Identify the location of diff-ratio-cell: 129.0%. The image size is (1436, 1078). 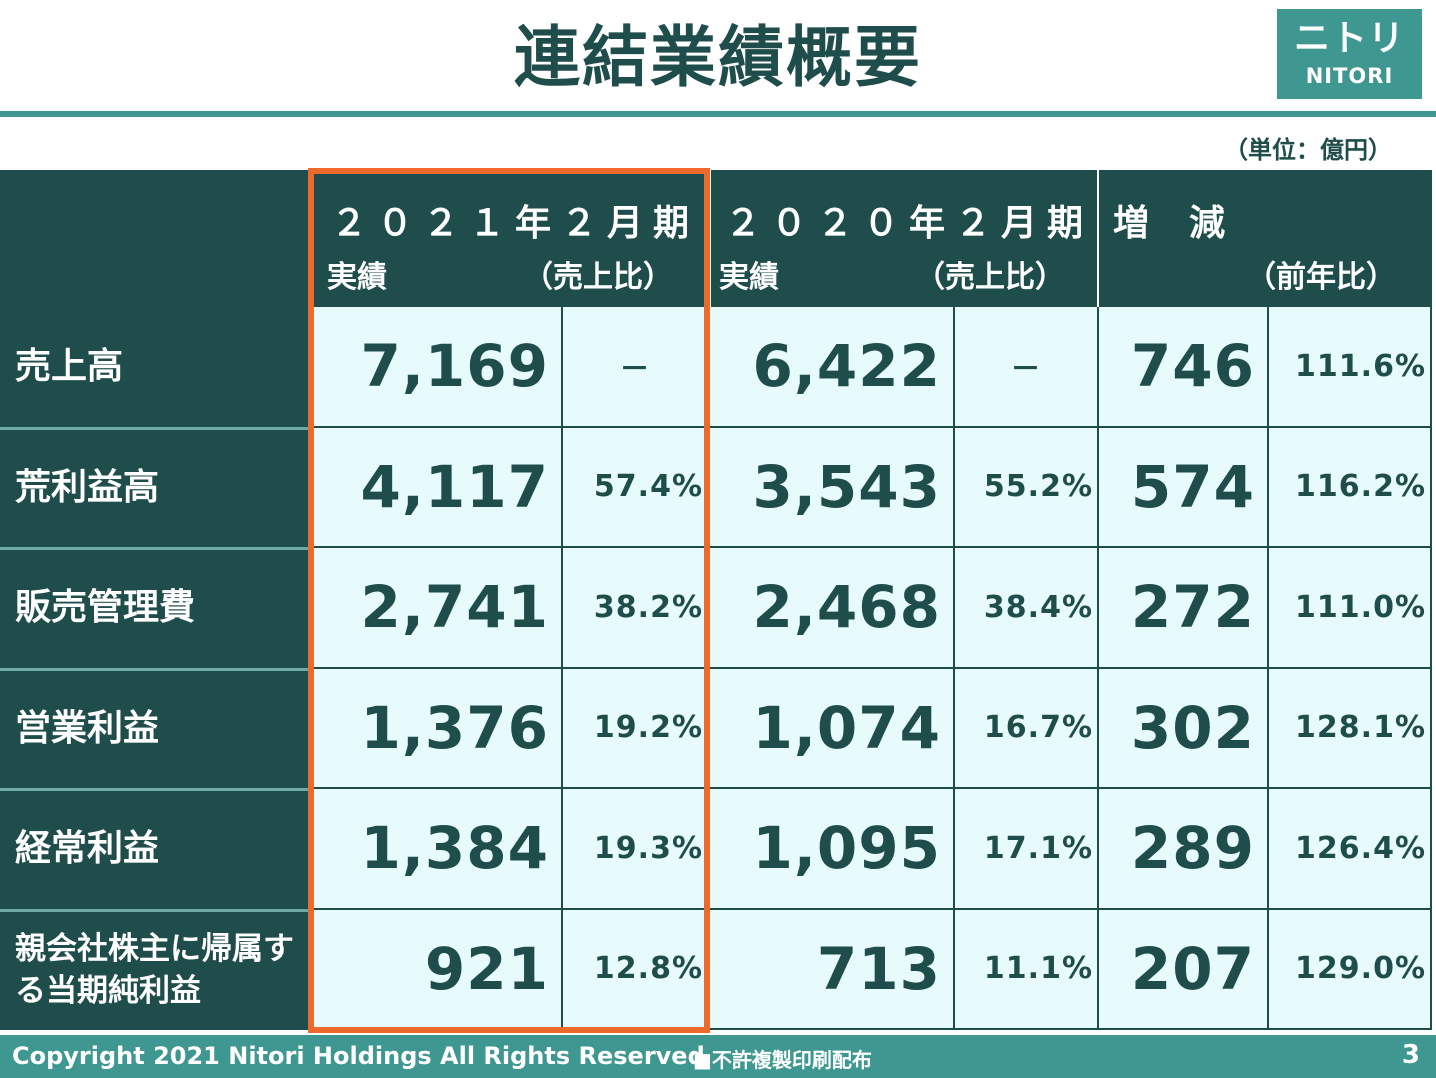
(1350, 969).